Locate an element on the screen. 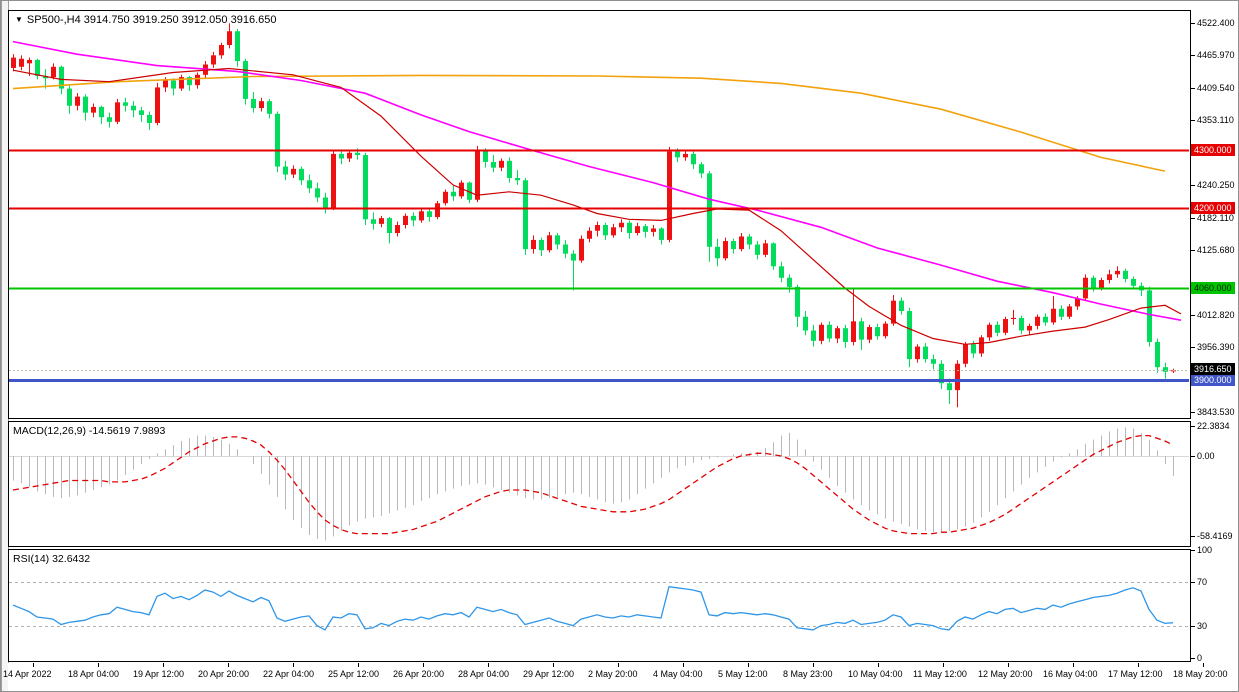 This screenshot has width=1239, height=692. time-axis-label: 11 May 12:00 is located at coordinates (940, 674).